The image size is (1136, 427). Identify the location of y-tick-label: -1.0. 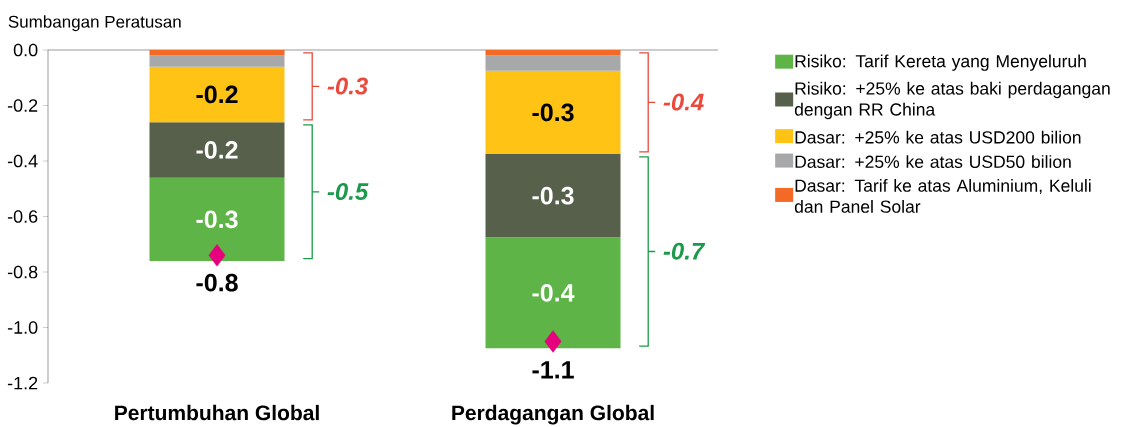
(22, 327).